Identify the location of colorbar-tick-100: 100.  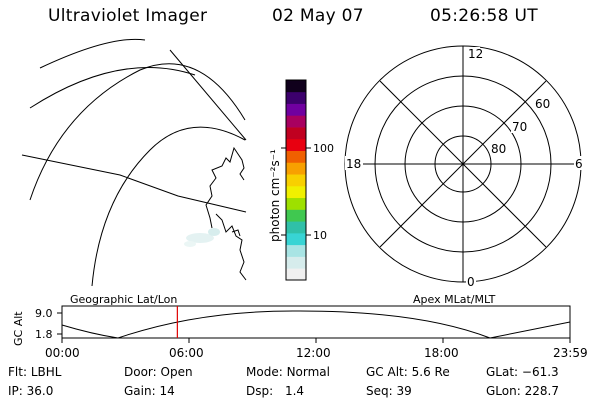
(323, 148).